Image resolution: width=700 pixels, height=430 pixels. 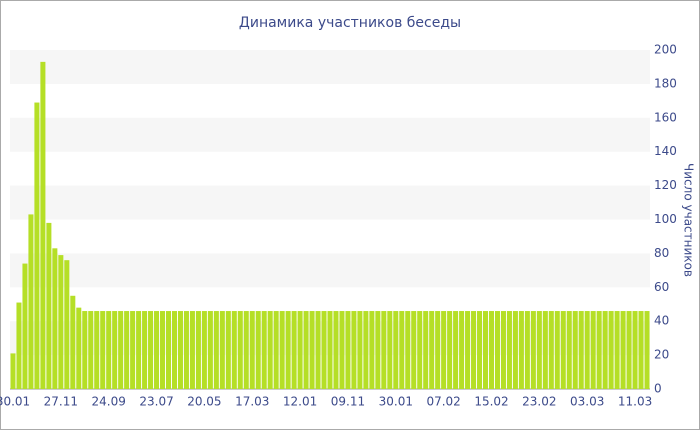 What do you see at coordinates (661, 287) in the screenshot?
I see `y-tick-label: 60` at bounding box center [661, 287].